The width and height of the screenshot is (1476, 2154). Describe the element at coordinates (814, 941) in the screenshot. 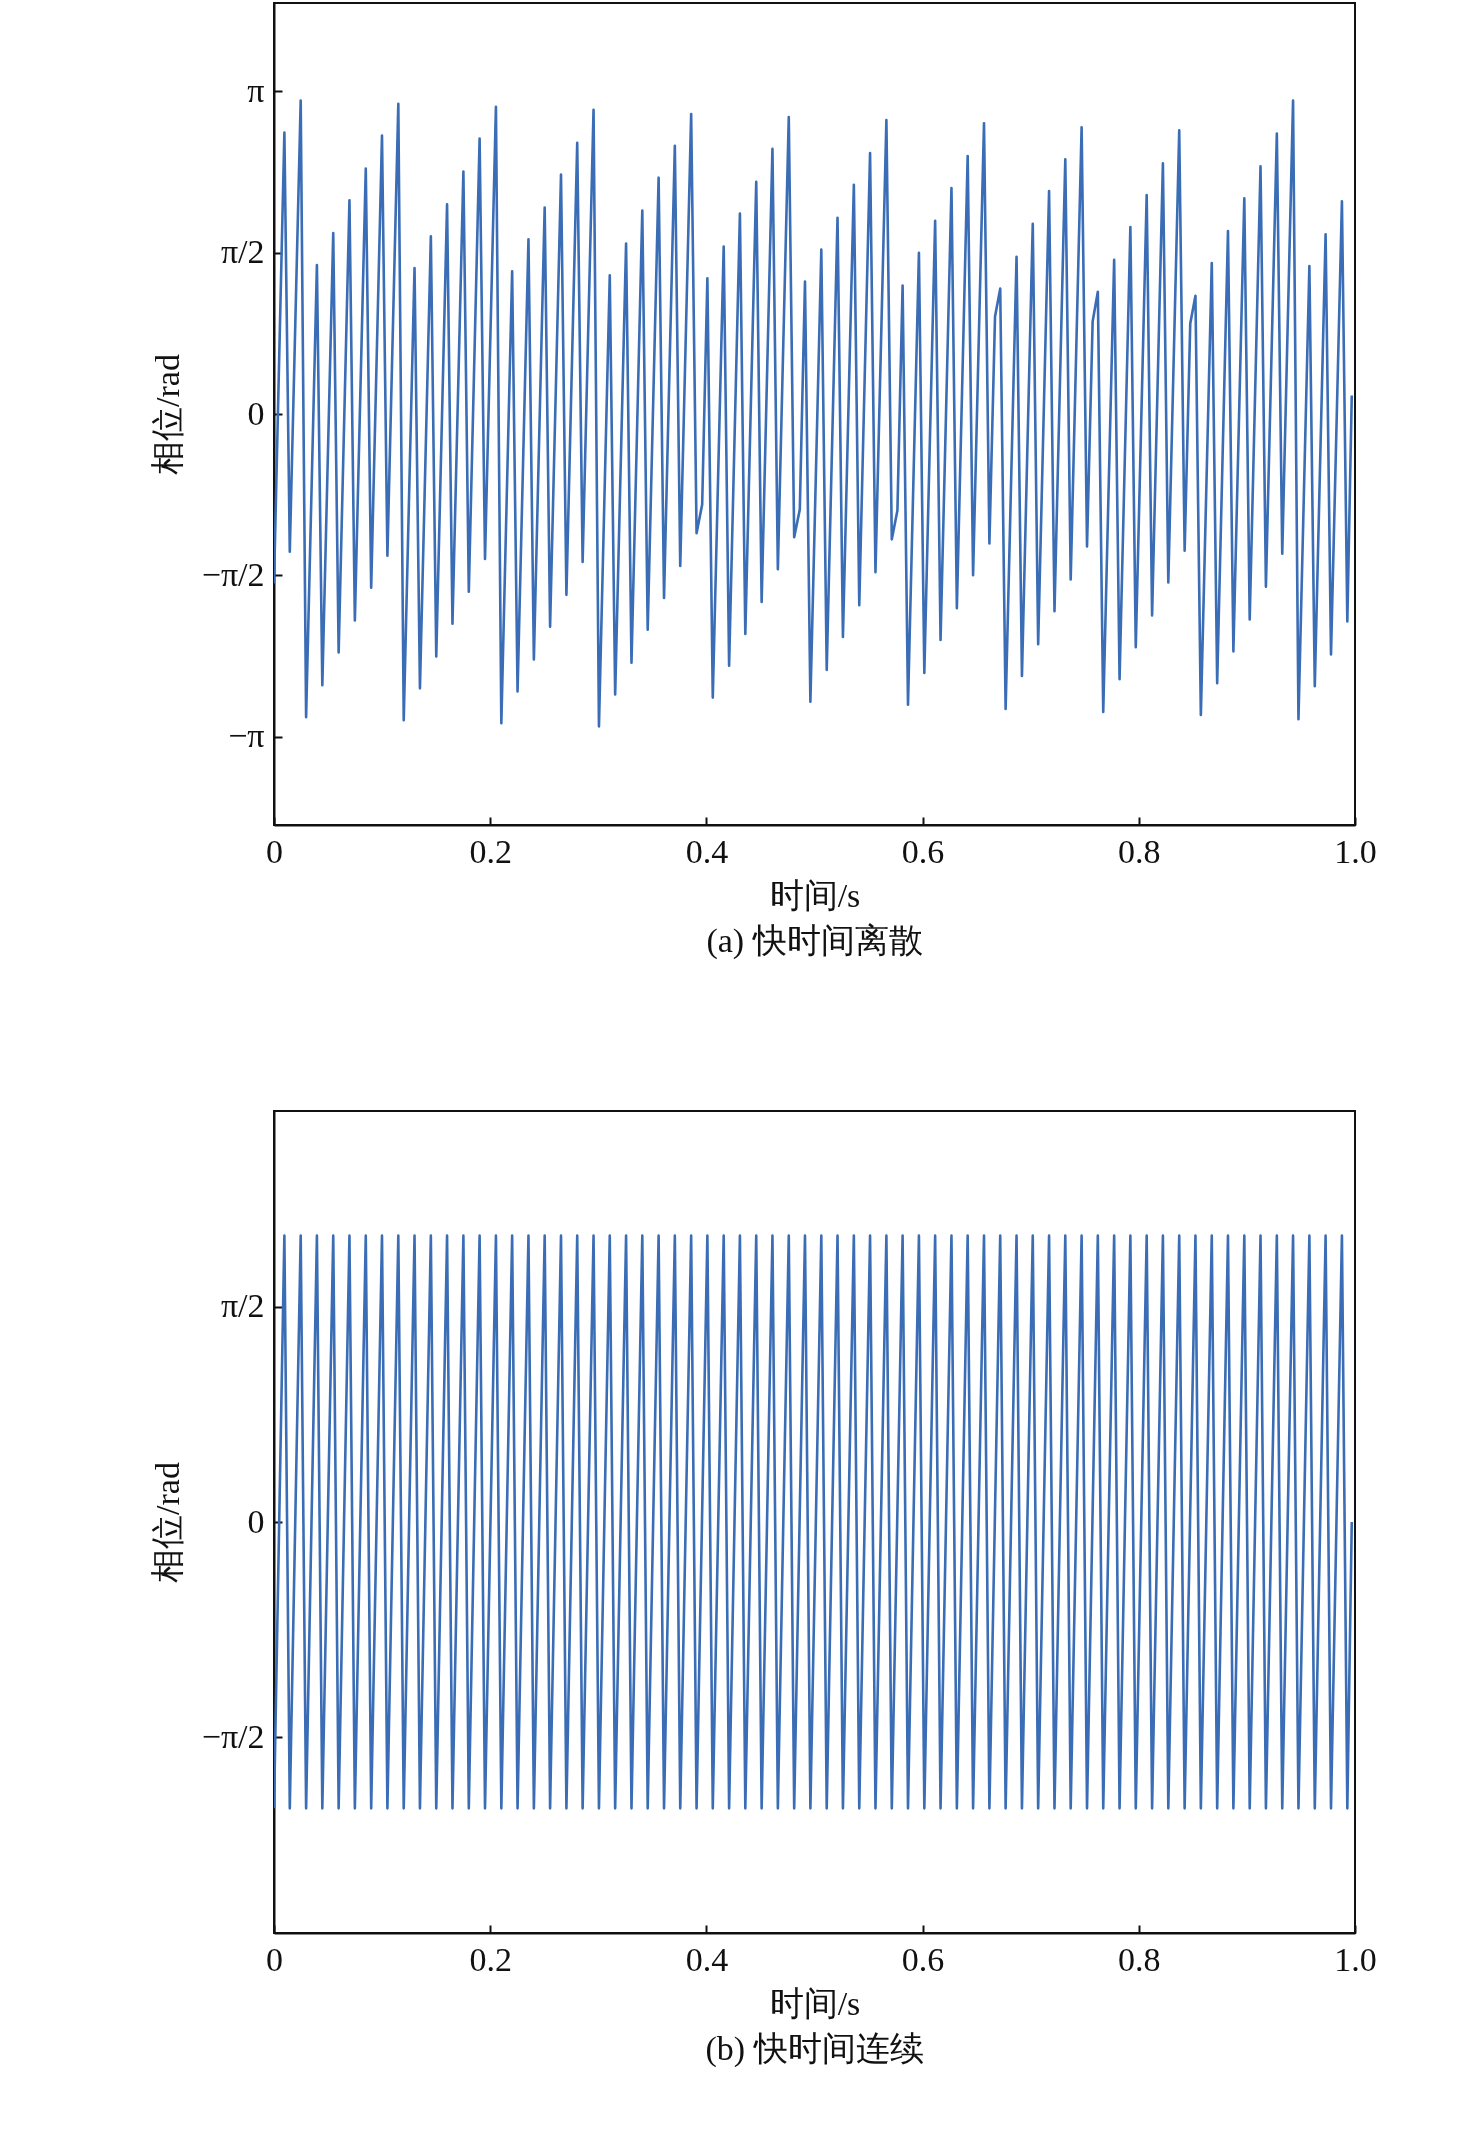

I see `text: (a) 快时间离散` at that location.